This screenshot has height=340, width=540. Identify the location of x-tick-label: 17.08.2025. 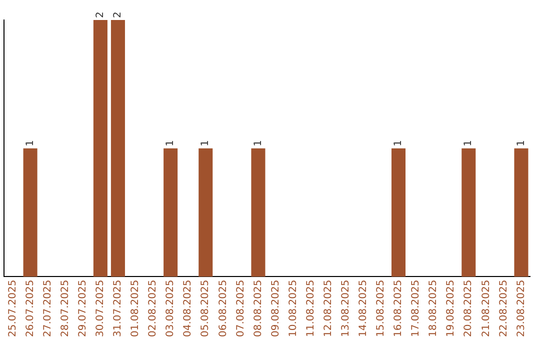
(416, 309).